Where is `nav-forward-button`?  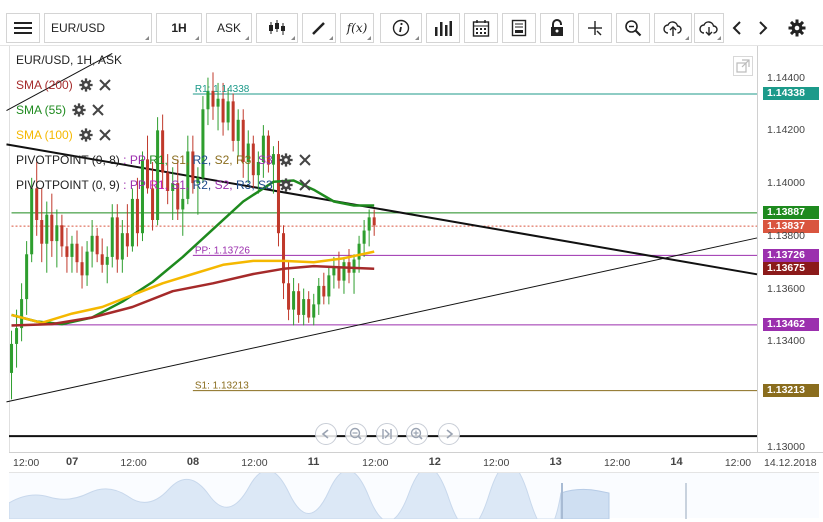
nav-forward-button is located at coordinates (449, 434).